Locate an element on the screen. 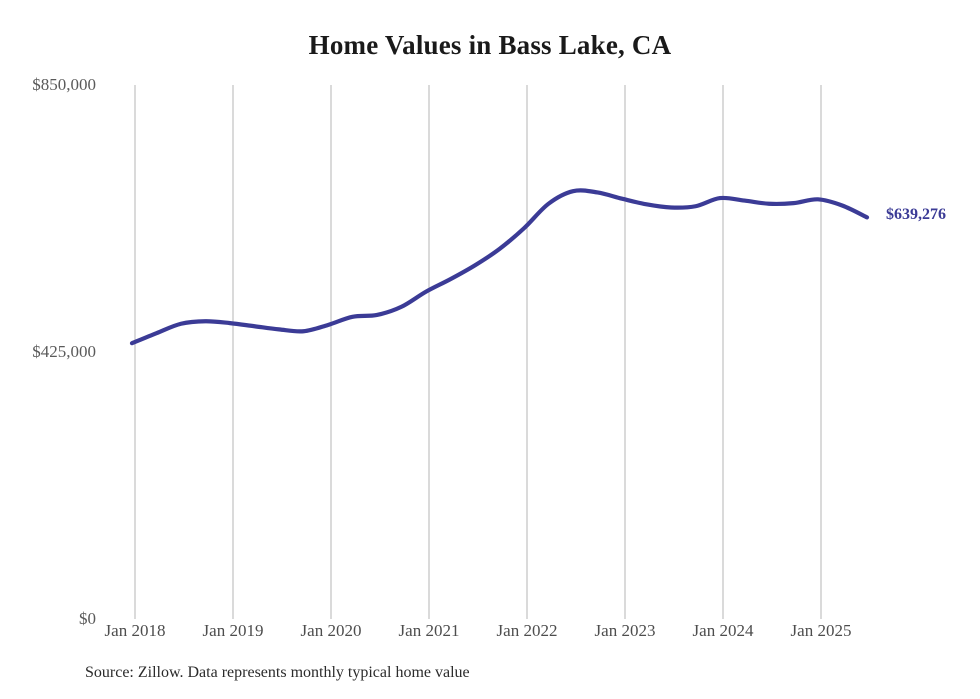  x-tick-jan-2019: Jan 2019 is located at coordinates (233, 630).